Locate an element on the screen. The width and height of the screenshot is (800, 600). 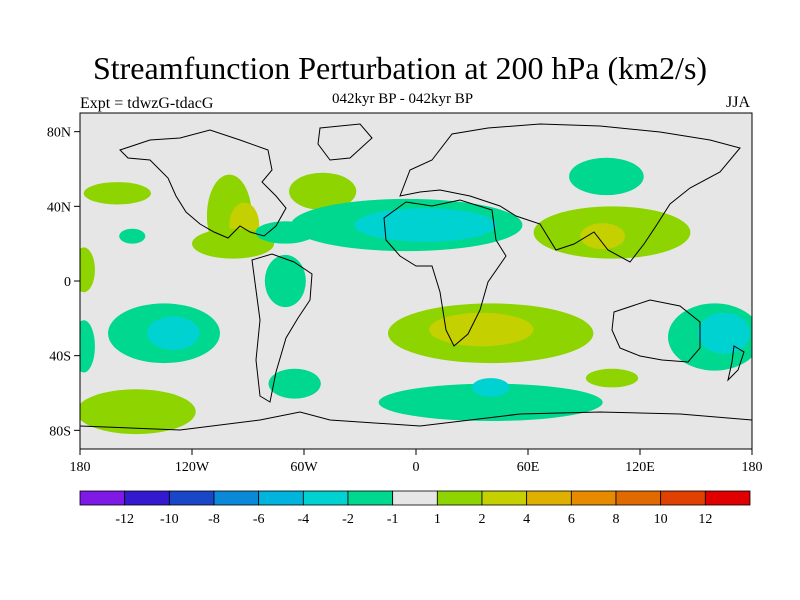
eurasia-coastline is located at coordinates (570, 193).